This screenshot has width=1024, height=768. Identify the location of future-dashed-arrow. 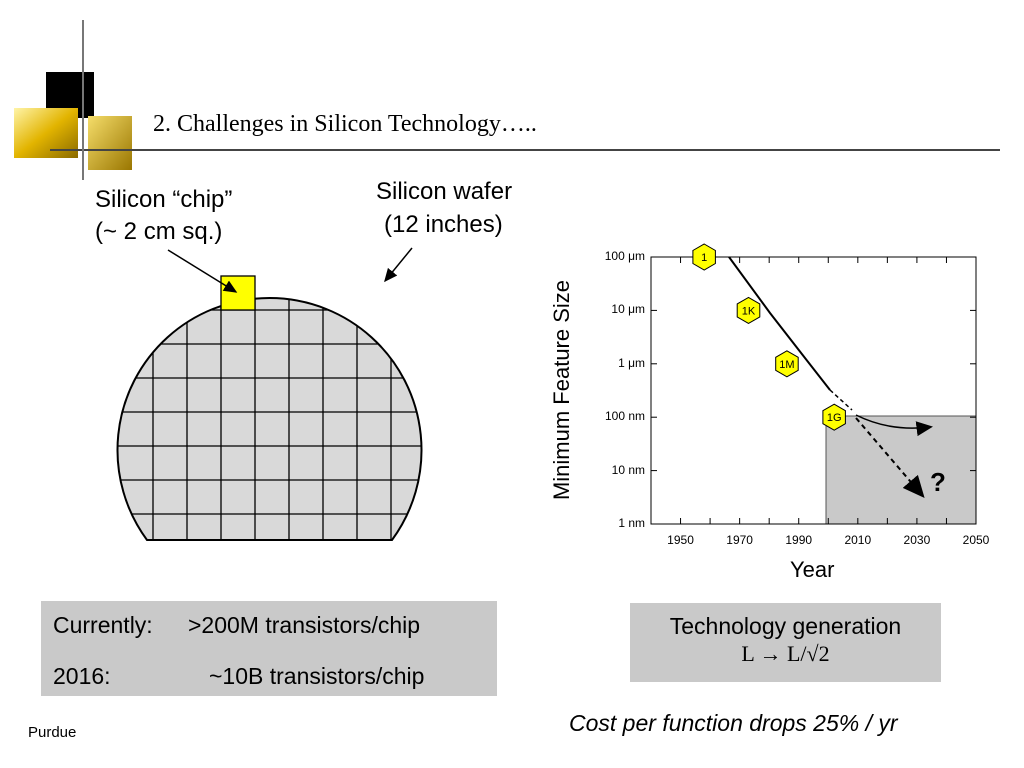
(890, 458).